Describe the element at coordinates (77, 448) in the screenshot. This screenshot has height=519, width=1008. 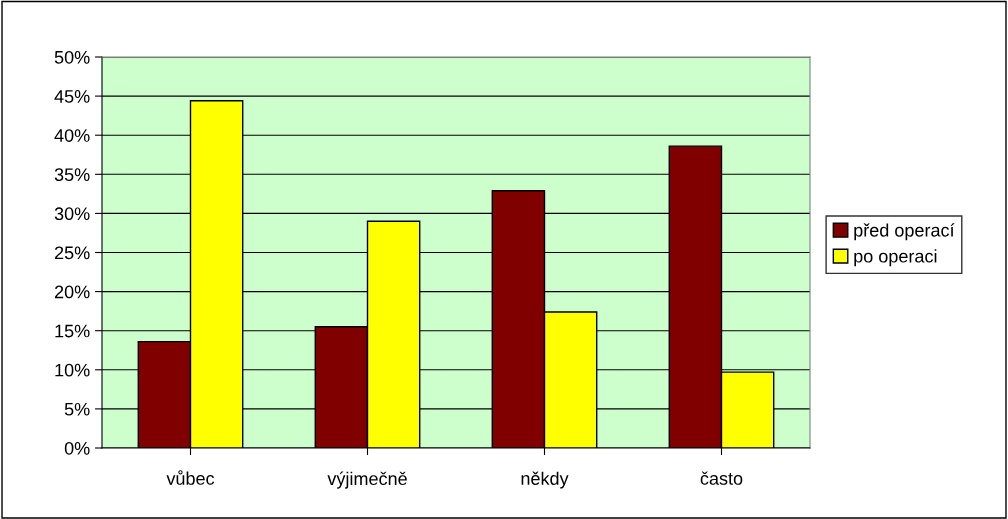
I see `y-tick-label: 0%` at that location.